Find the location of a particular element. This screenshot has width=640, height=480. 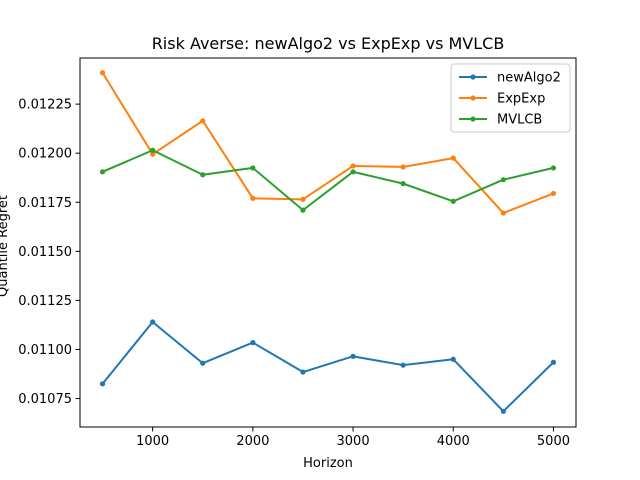

y-tick-label: 0.01225 is located at coordinates (45, 105).